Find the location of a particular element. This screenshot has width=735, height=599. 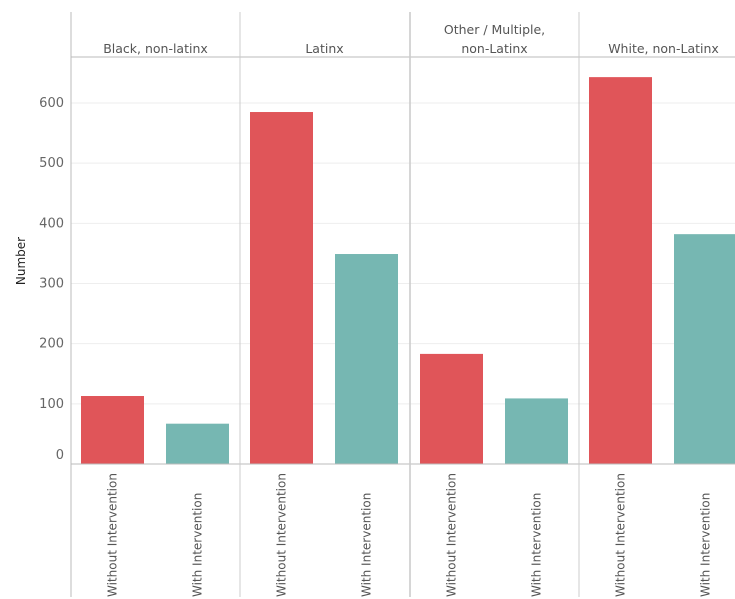

y-tick-label: 400 is located at coordinates (51, 223).